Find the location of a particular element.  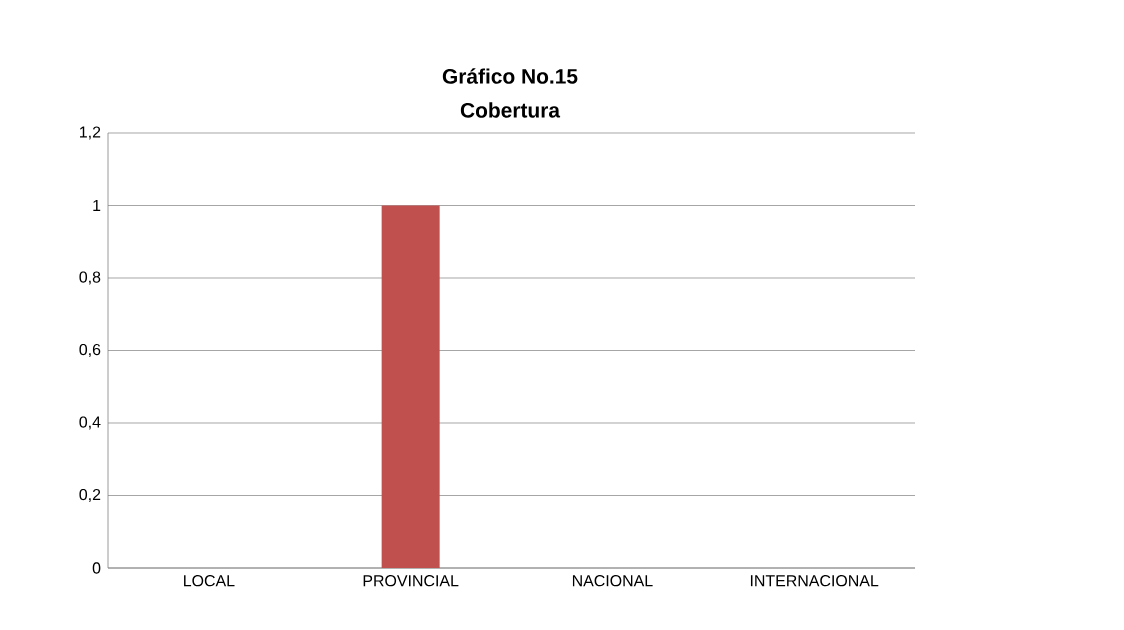

y-tick-label: 0,6 is located at coordinates (90, 350).